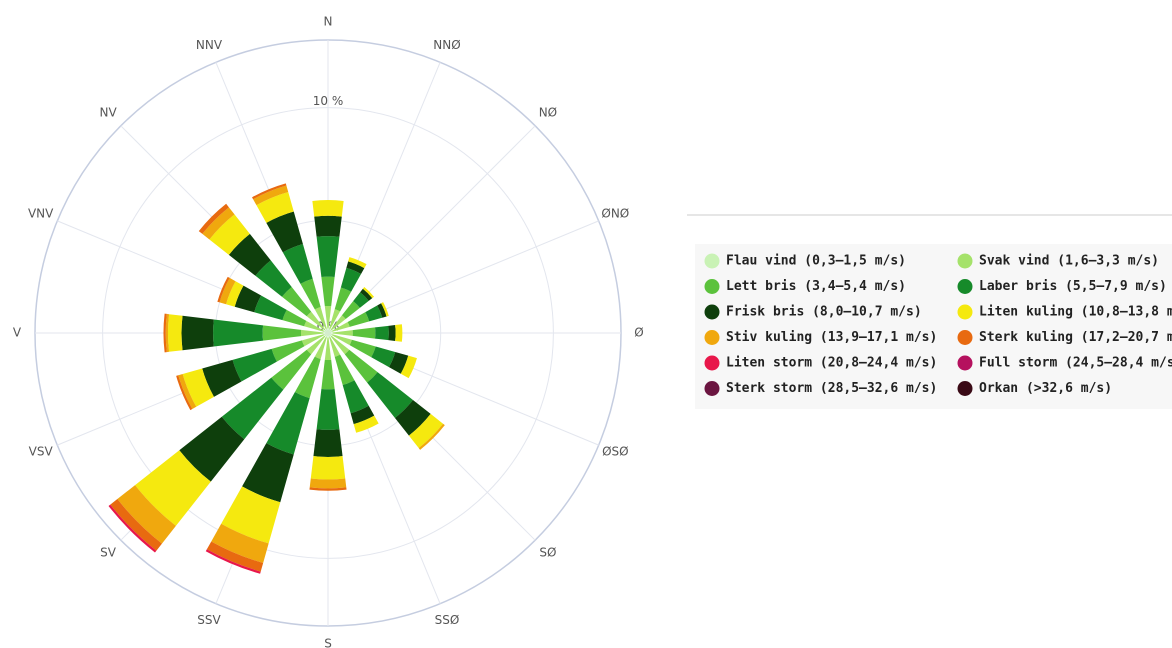  Describe the element at coordinates (447, 620) in the screenshot. I see `direction-label: SSØ` at that location.